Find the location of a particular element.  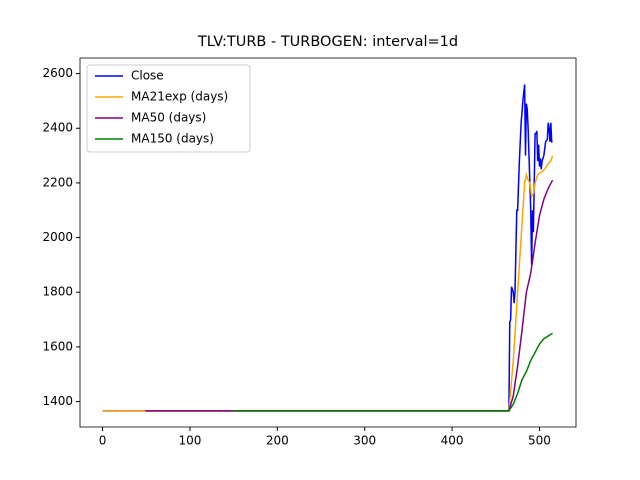

x-tick-label: 500 is located at coordinates (539, 441).